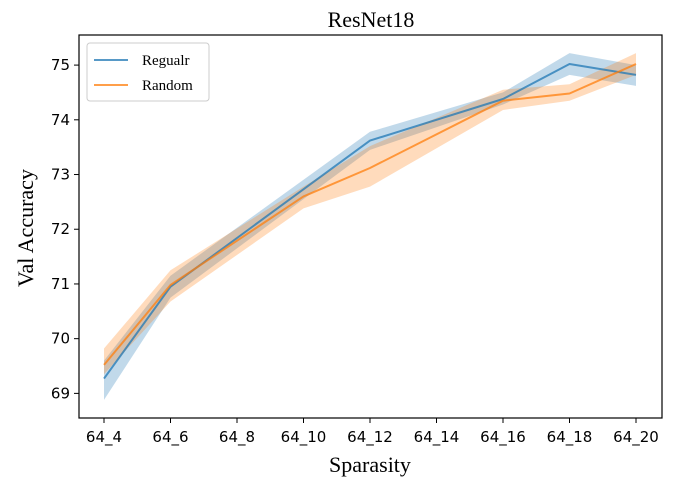 Image resolution: width=680 pixels, height=480 pixels. I want to click on x-tick-label: 64_8, so click(237, 437).